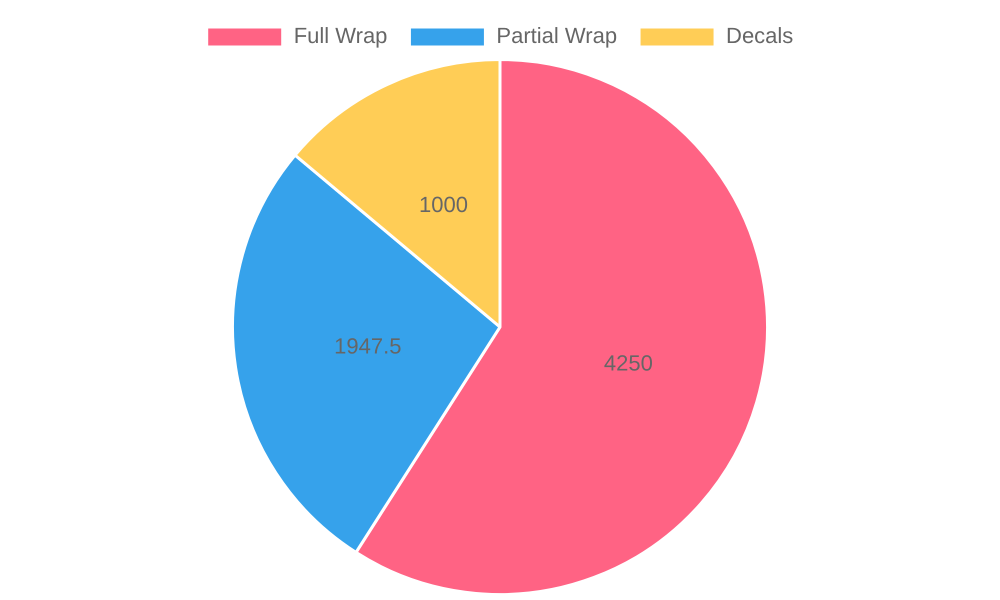  Describe the element at coordinates (760, 35) in the screenshot. I see `legend-label: Decals` at that location.